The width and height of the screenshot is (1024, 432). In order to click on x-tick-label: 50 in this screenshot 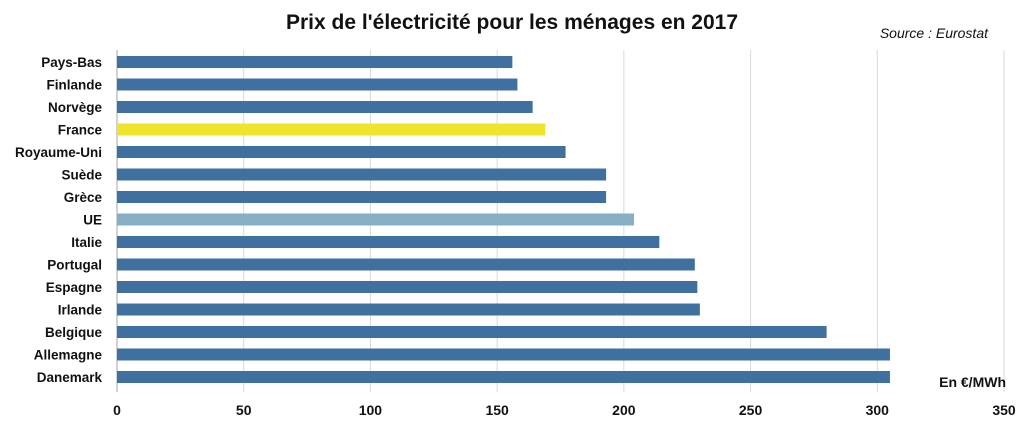, I will do `click(244, 410)`.